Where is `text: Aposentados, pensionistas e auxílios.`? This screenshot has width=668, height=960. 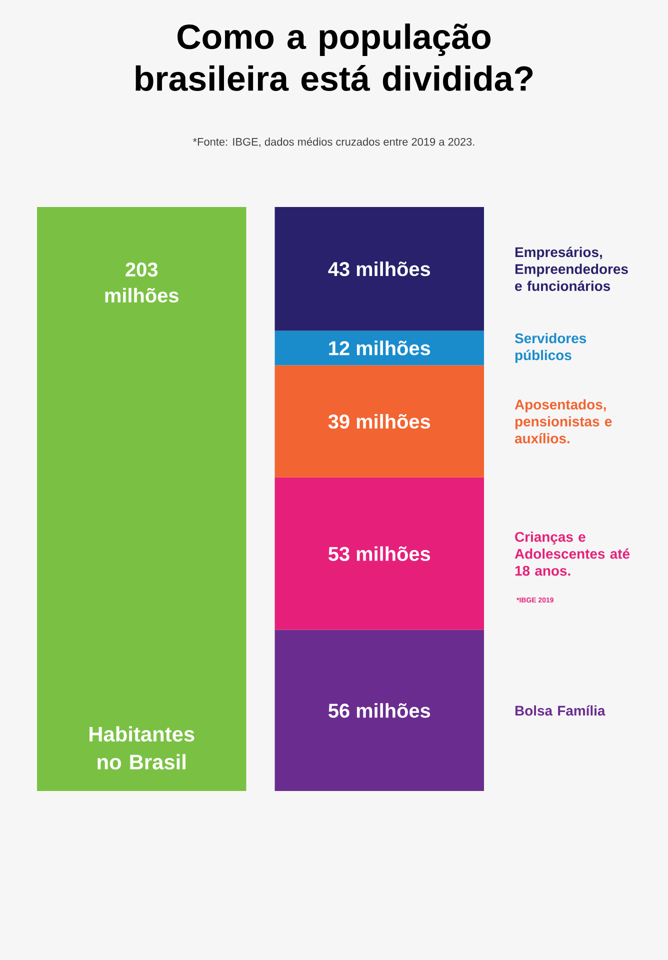 text: Aposentados, pensionistas e auxílios. is located at coordinates (563, 421).